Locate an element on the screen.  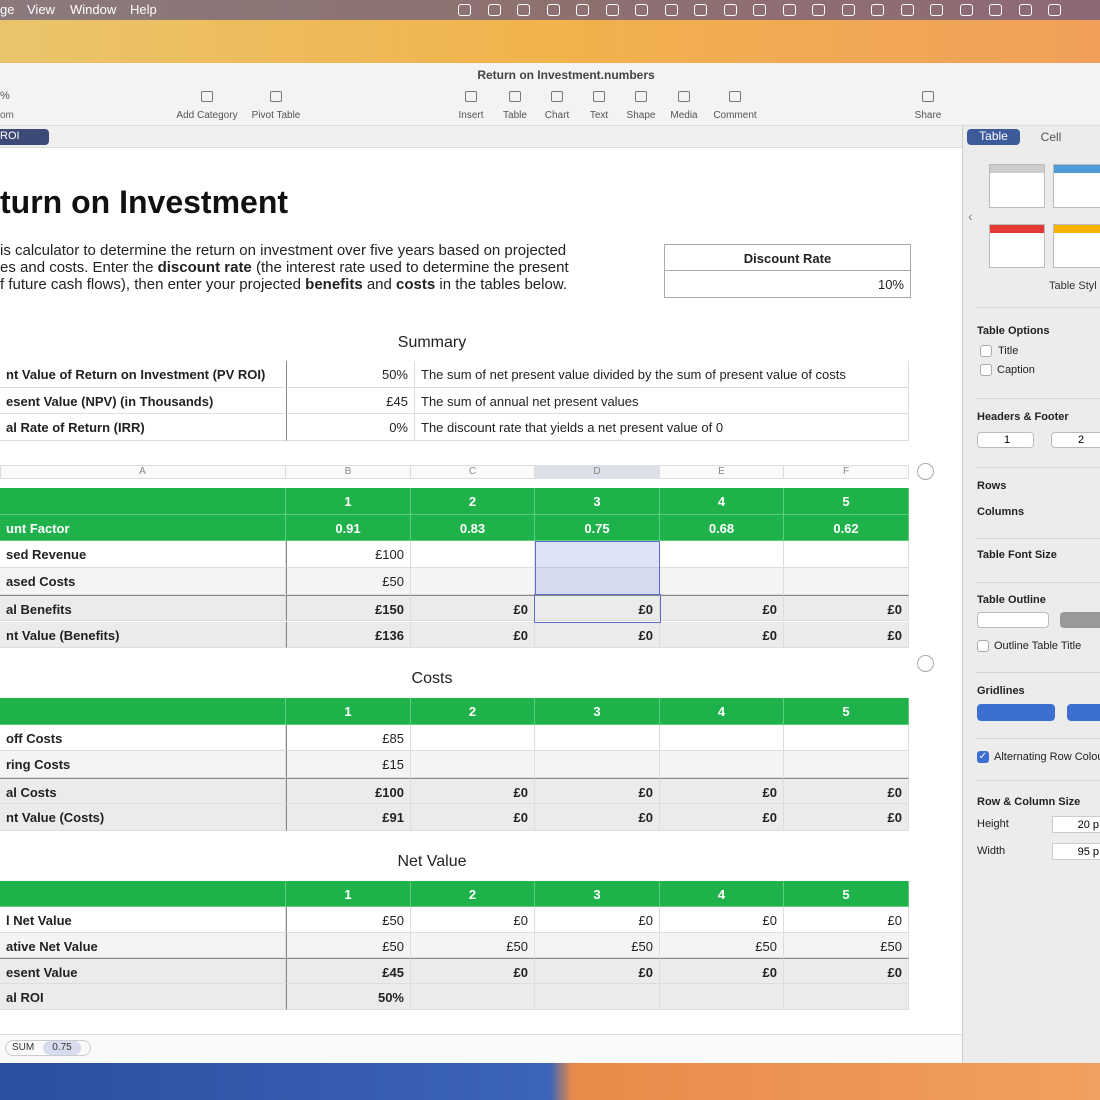
summary-cell: al Rate of Return (IRR) is located at coordinates (143, 427).